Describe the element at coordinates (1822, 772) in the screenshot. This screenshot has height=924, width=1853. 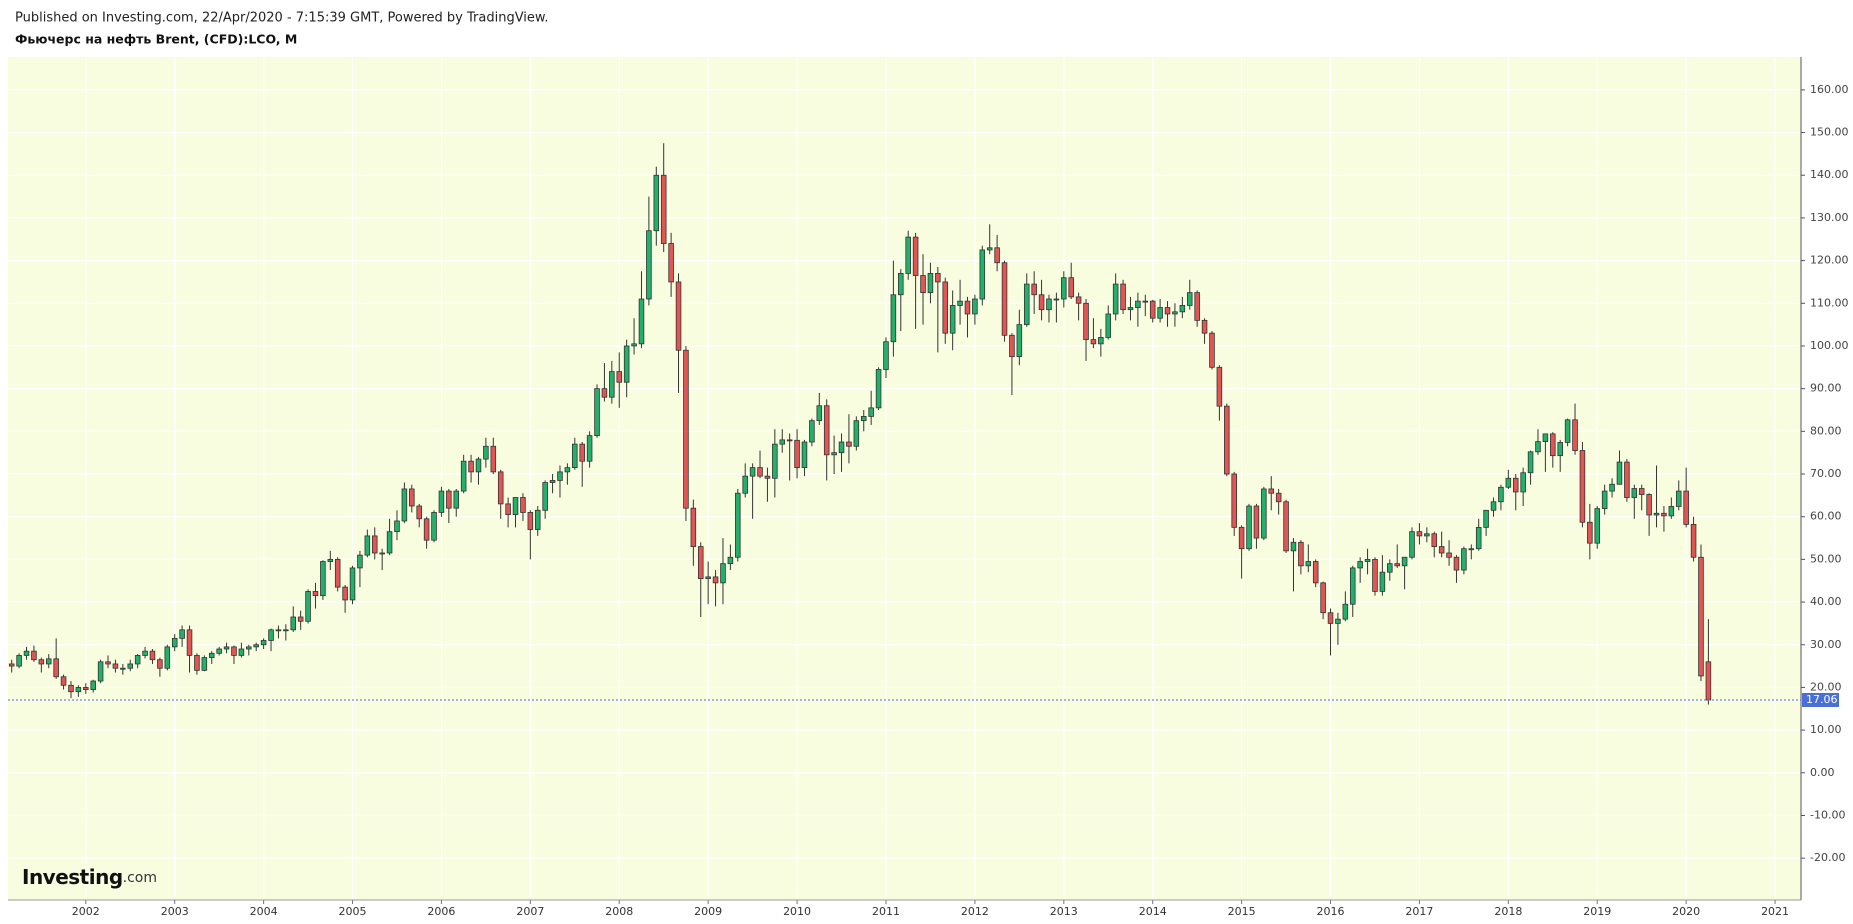
I see `y-tick-label: 0.00` at that location.